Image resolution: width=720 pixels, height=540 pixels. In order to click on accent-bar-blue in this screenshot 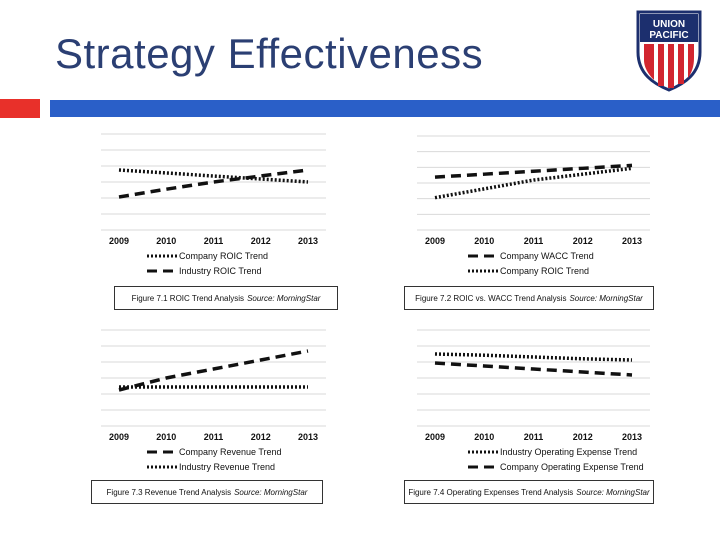, I will do `click(385, 108)`.